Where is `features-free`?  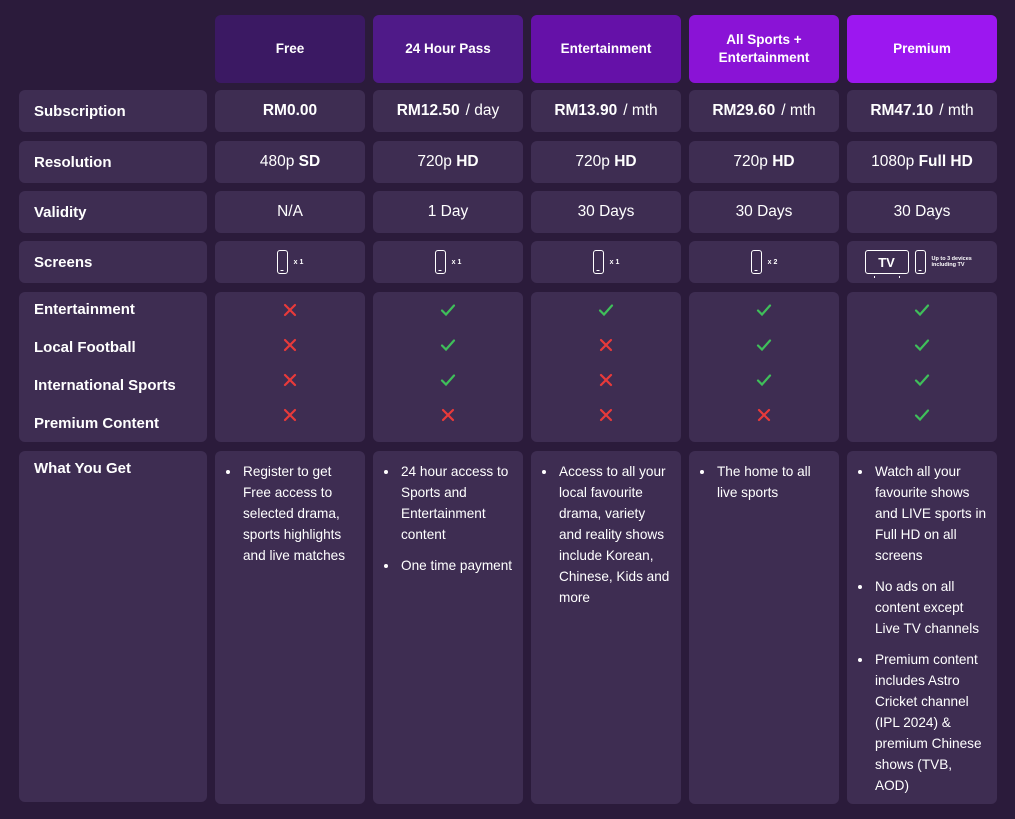
features-free is located at coordinates (290, 367).